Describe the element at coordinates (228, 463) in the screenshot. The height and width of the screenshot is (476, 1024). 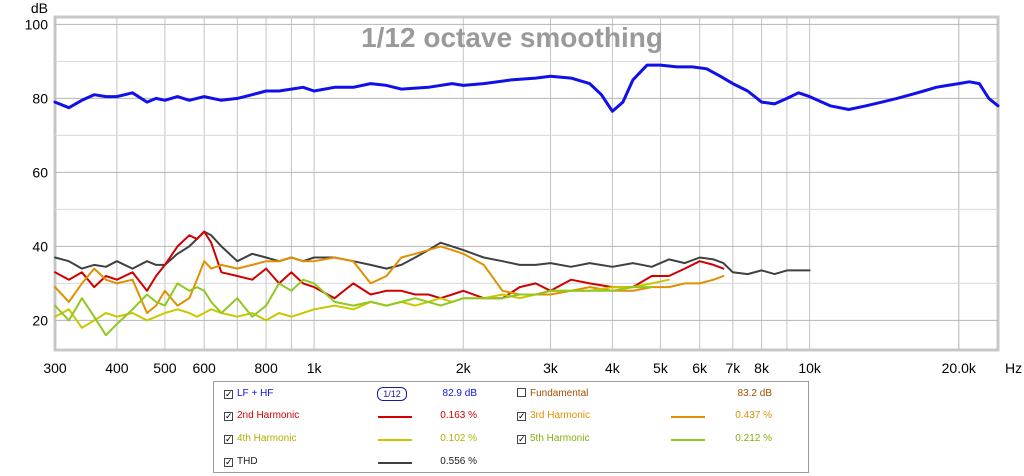
I see `checkbox-thd: ✓` at that location.